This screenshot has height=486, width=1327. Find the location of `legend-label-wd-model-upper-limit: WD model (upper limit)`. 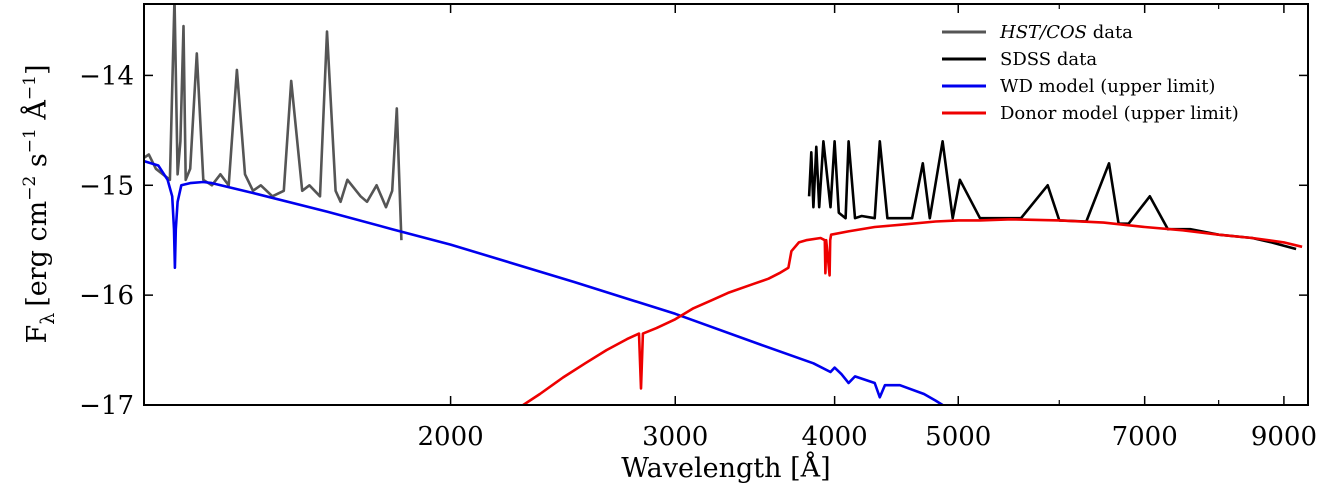

legend-label-wd-model-upper-limit: WD model (upper limit) is located at coordinates (1107, 86).